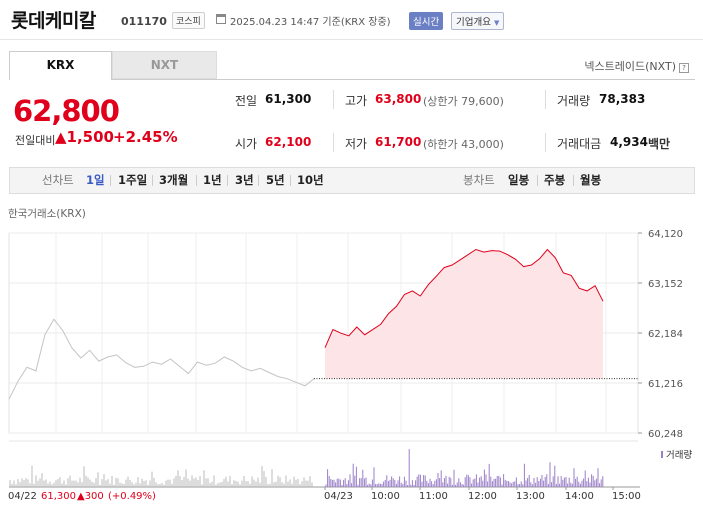 The height and width of the screenshot is (516, 703). Describe the element at coordinates (58, 180) in the screenshot. I see `line-chart-label: 선차트` at that location.